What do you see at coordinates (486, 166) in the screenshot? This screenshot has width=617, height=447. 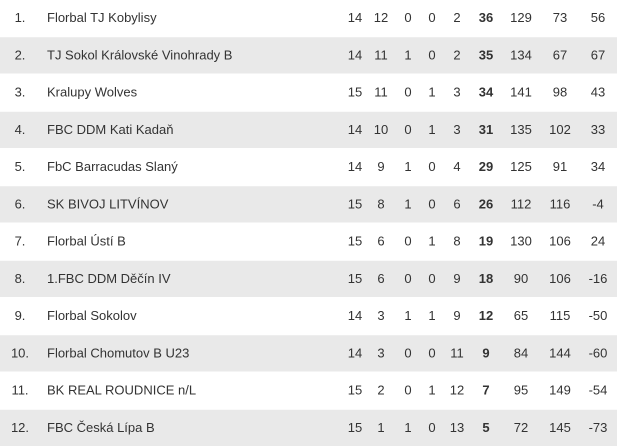 I see `points: 29` at bounding box center [486, 166].